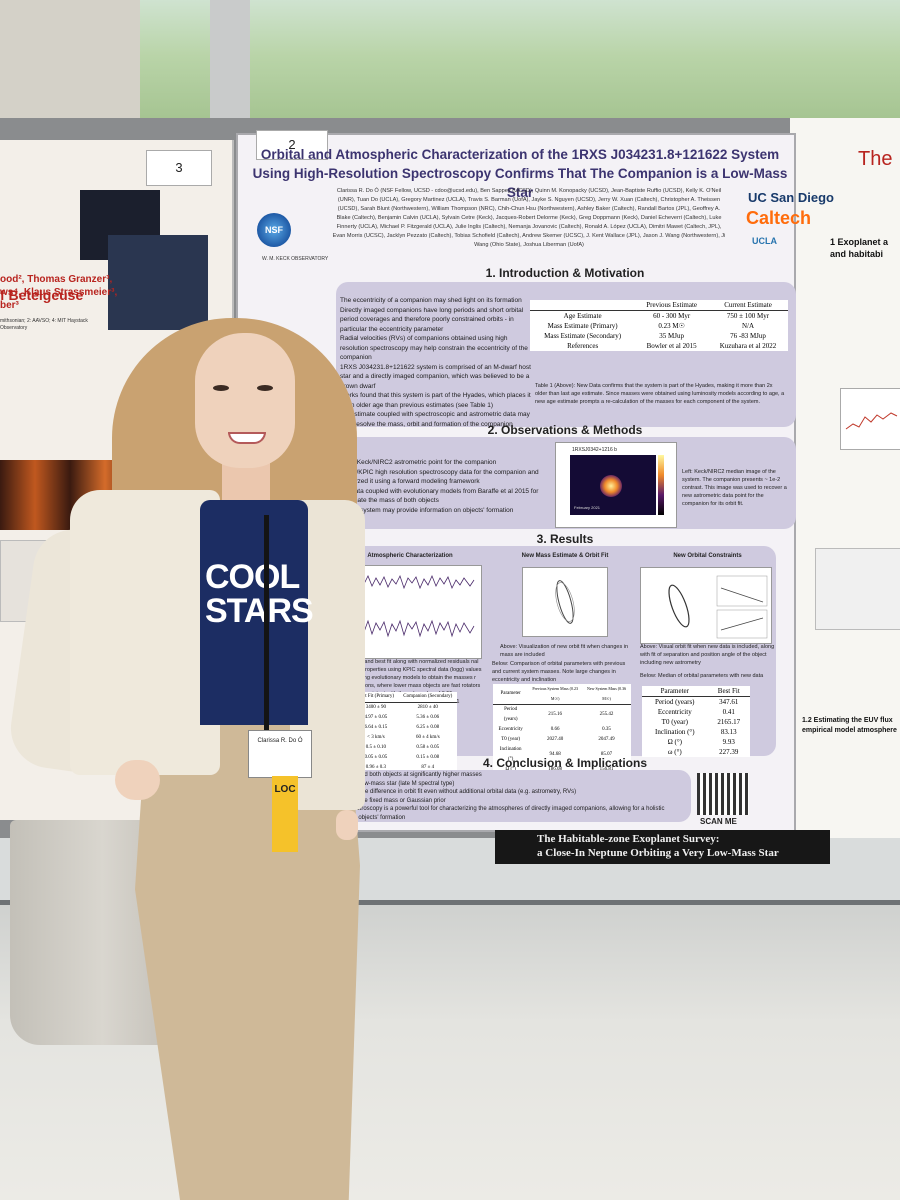 The width and height of the screenshot is (900, 1200). What do you see at coordinates (555, 770) in the screenshot?
I see `table-cell: 186.08` at bounding box center [555, 770].